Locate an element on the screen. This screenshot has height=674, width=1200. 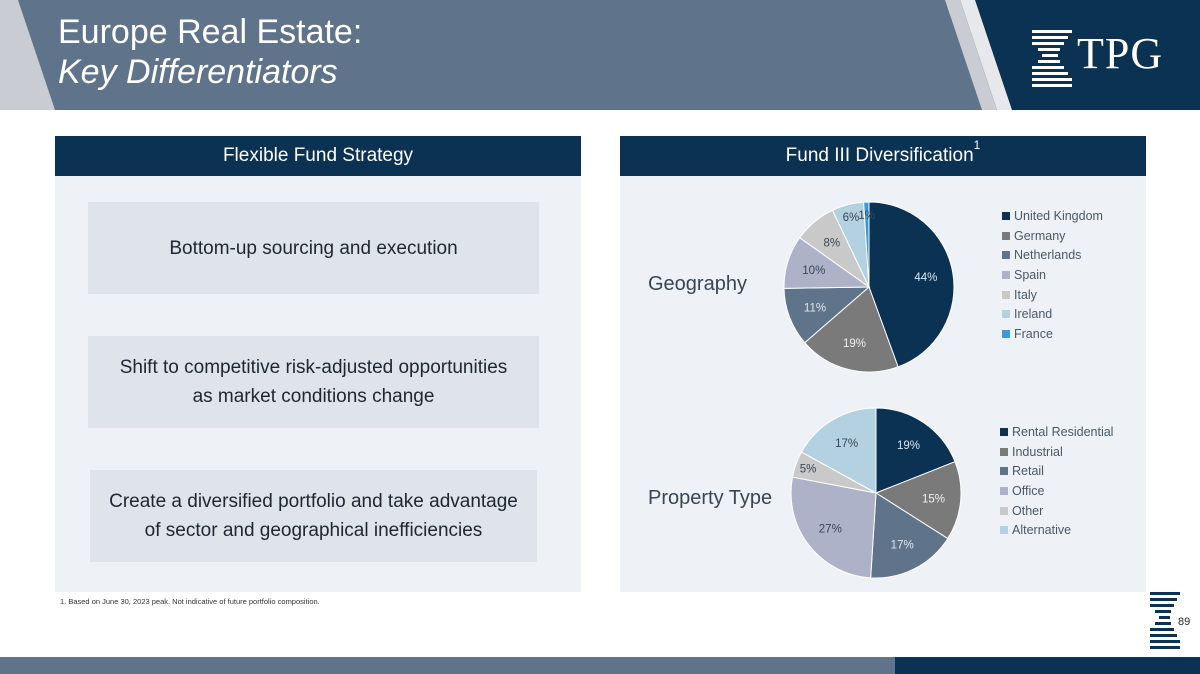
legend-label: Industrial is located at coordinates (1037, 451).